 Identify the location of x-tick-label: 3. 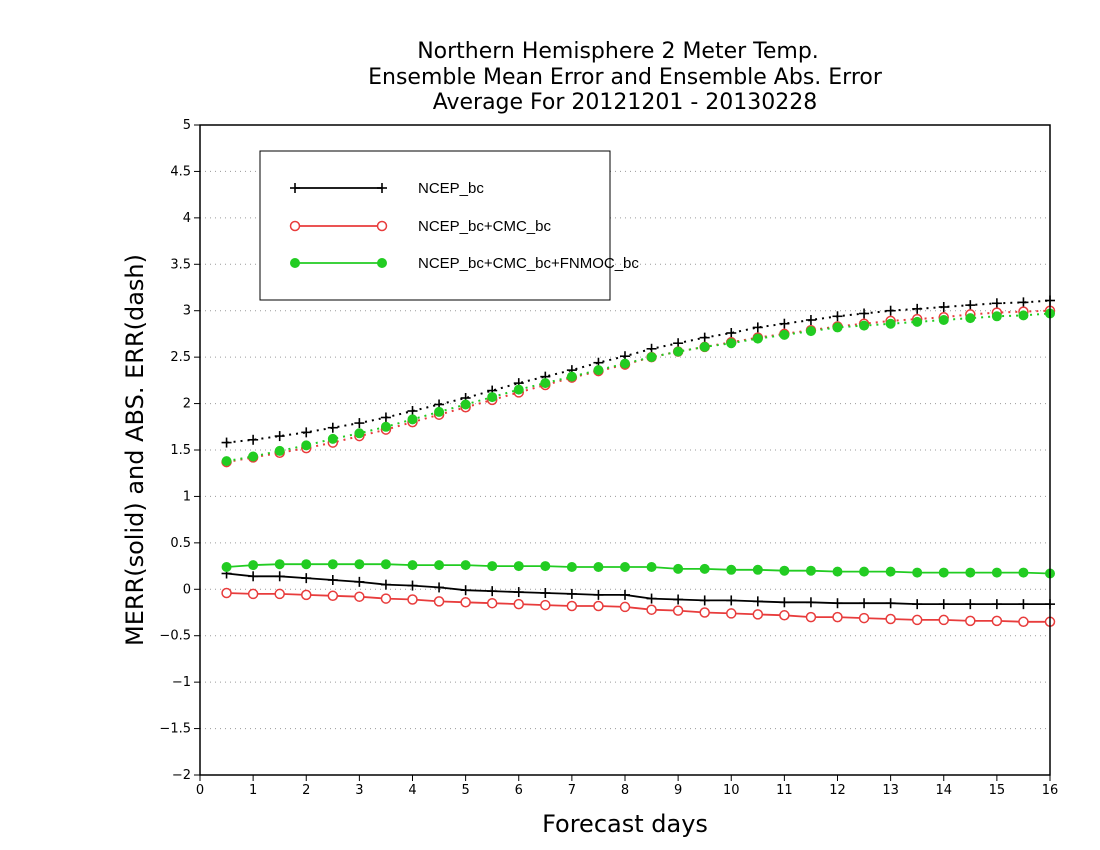
(359, 790).